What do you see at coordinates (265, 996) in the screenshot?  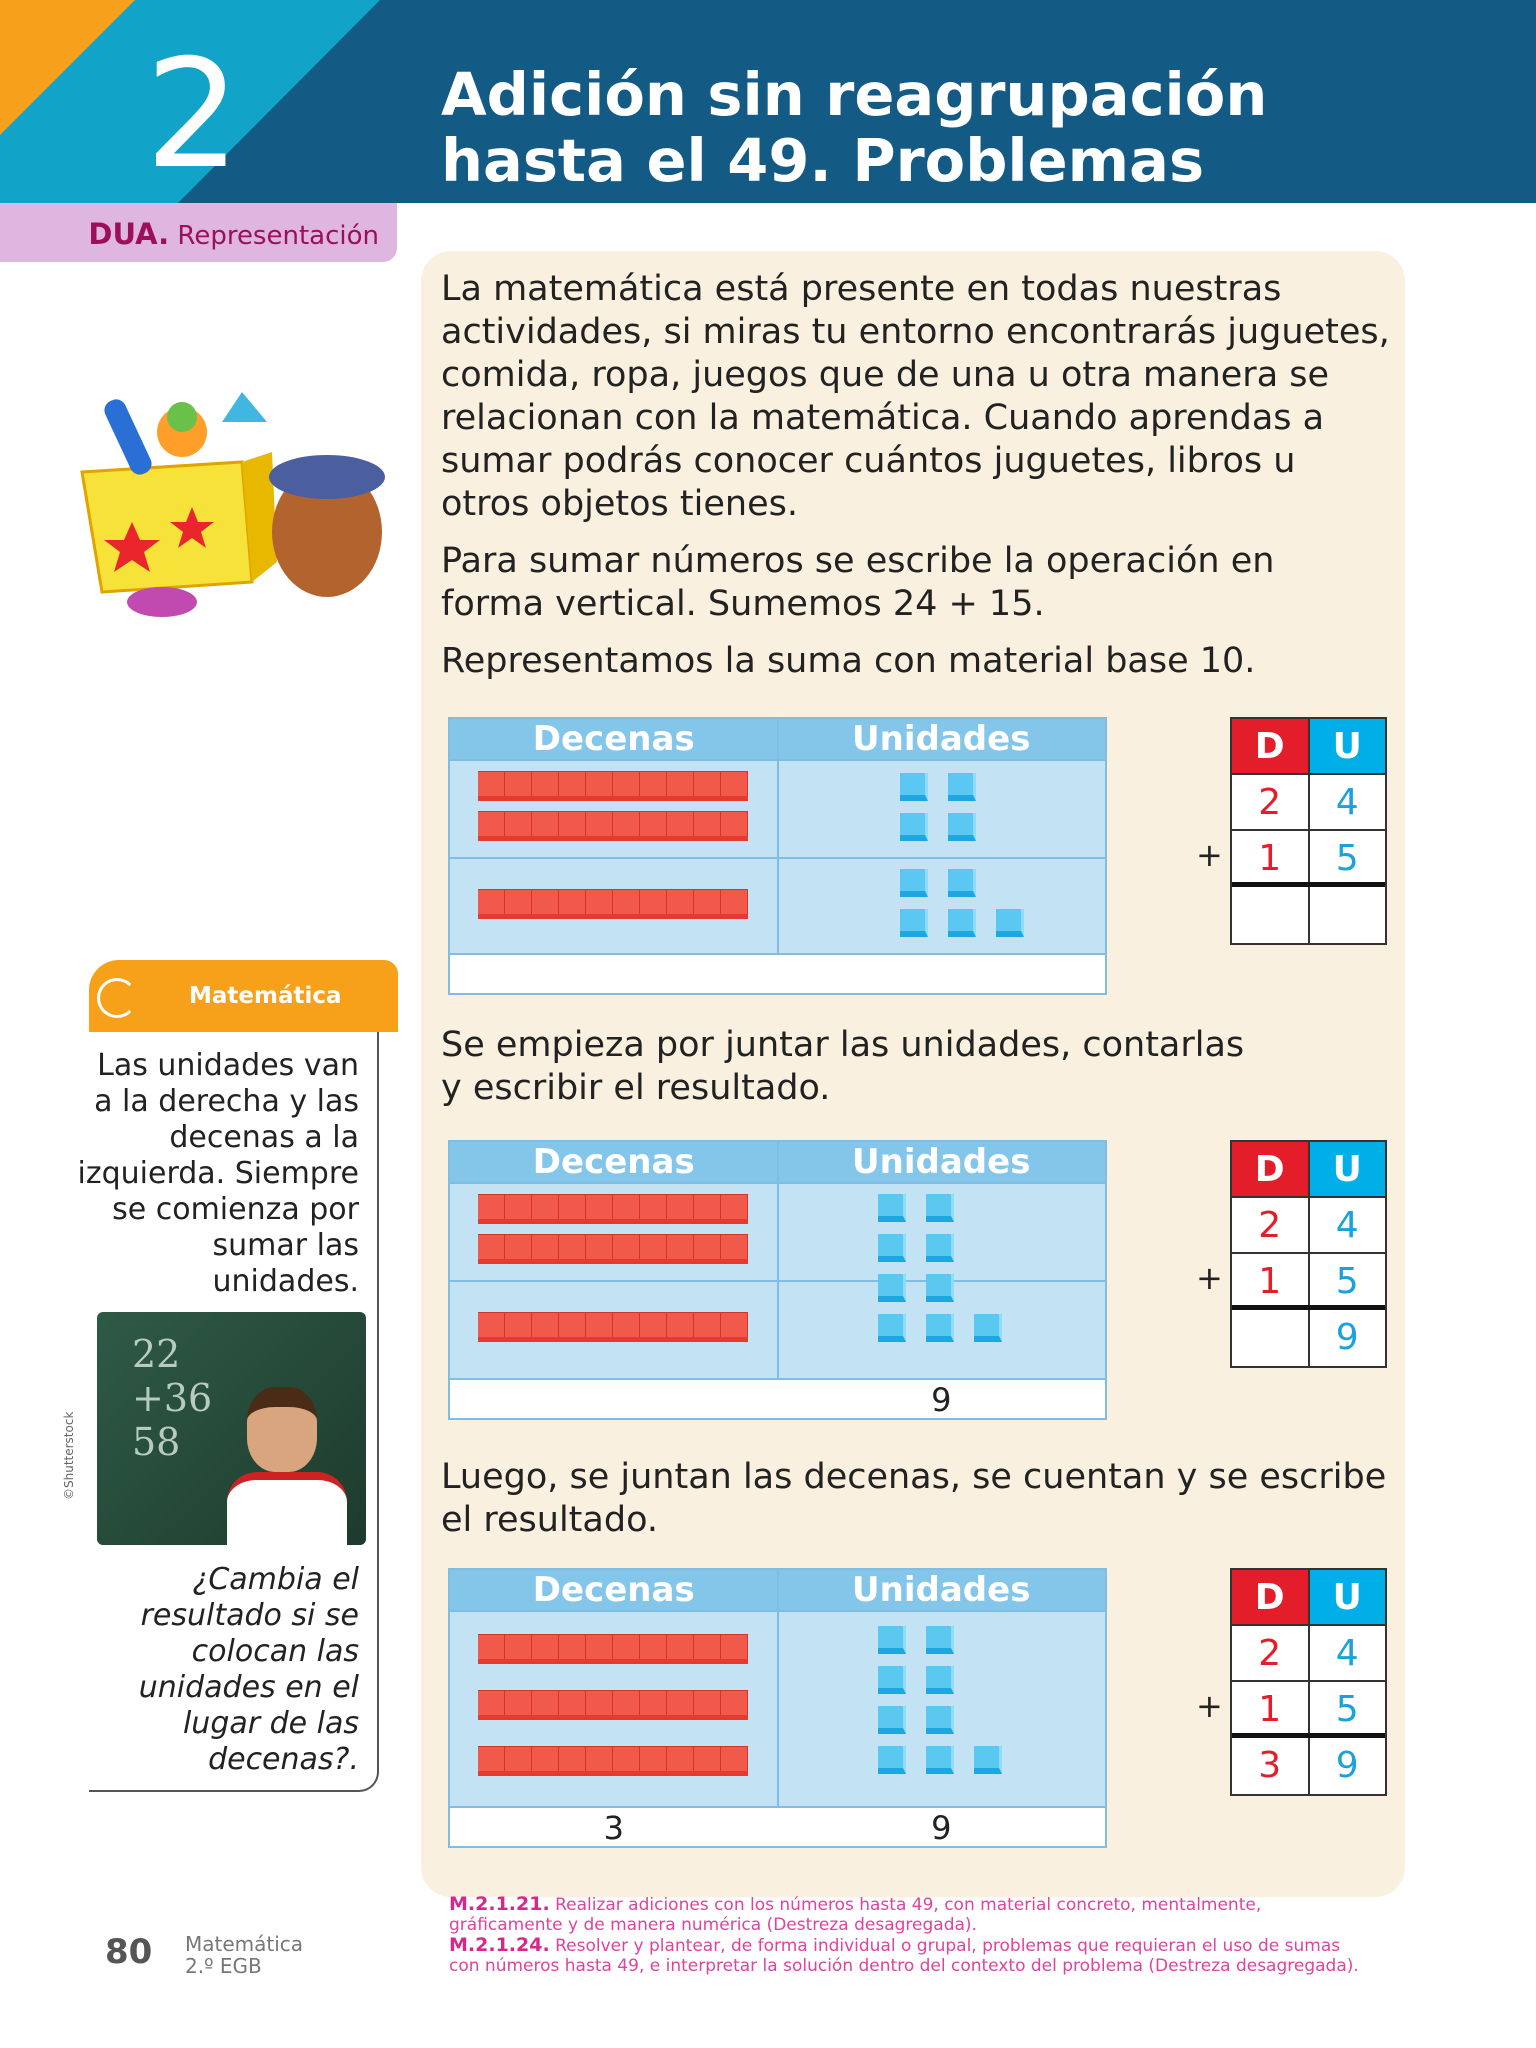 I see `note-tab-label: Matemática` at bounding box center [265, 996].